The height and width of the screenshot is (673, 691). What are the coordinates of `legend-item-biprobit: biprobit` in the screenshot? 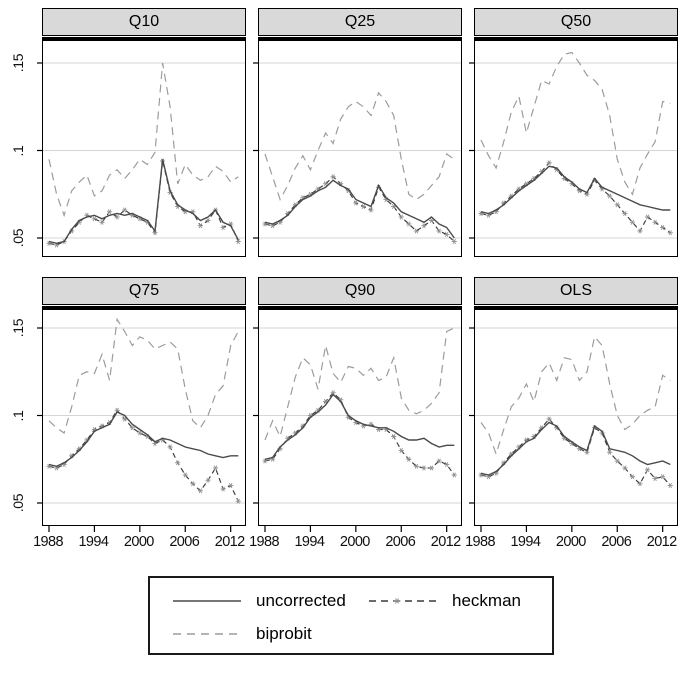 It's located at (241, 634).